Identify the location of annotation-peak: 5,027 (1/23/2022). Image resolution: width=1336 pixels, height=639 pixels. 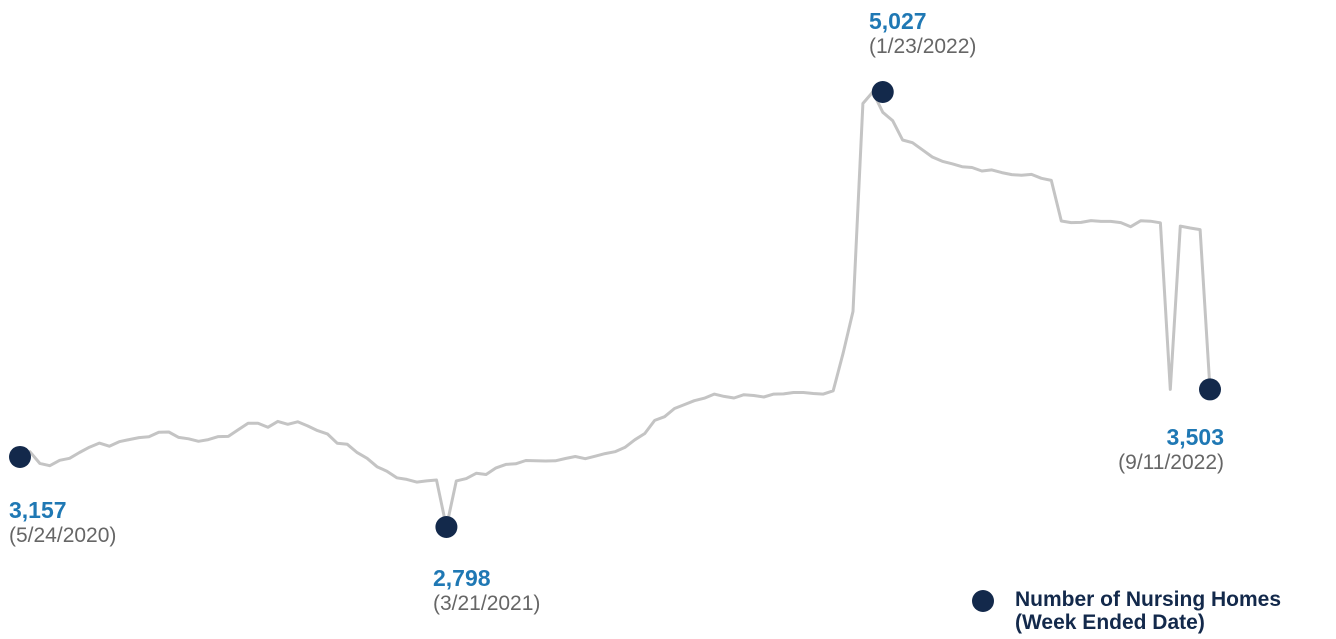
(922, 34).